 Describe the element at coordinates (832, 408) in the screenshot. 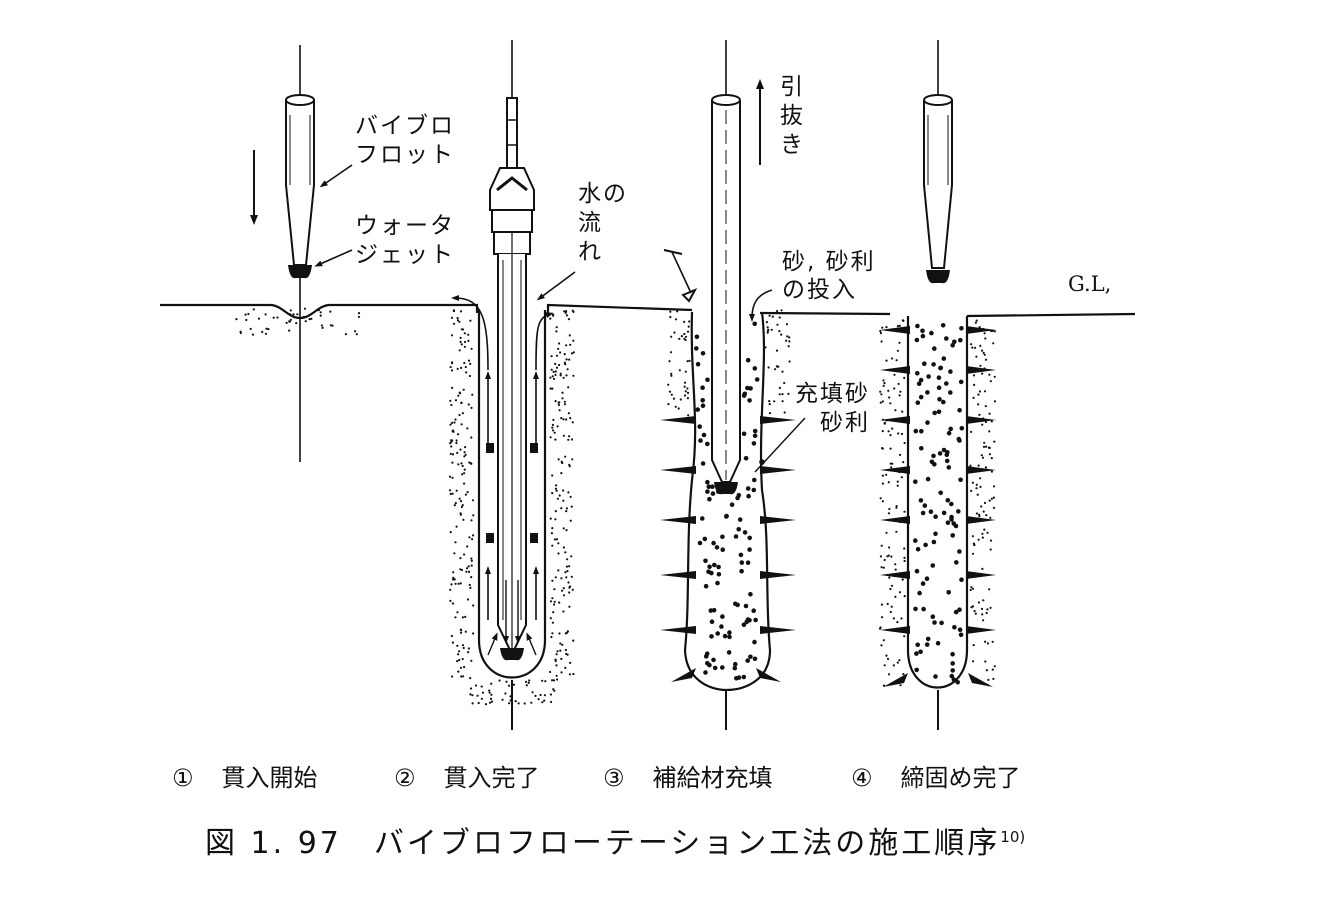

I see `fill-sand-gravel-label: 充填砂 砂利` at that location.